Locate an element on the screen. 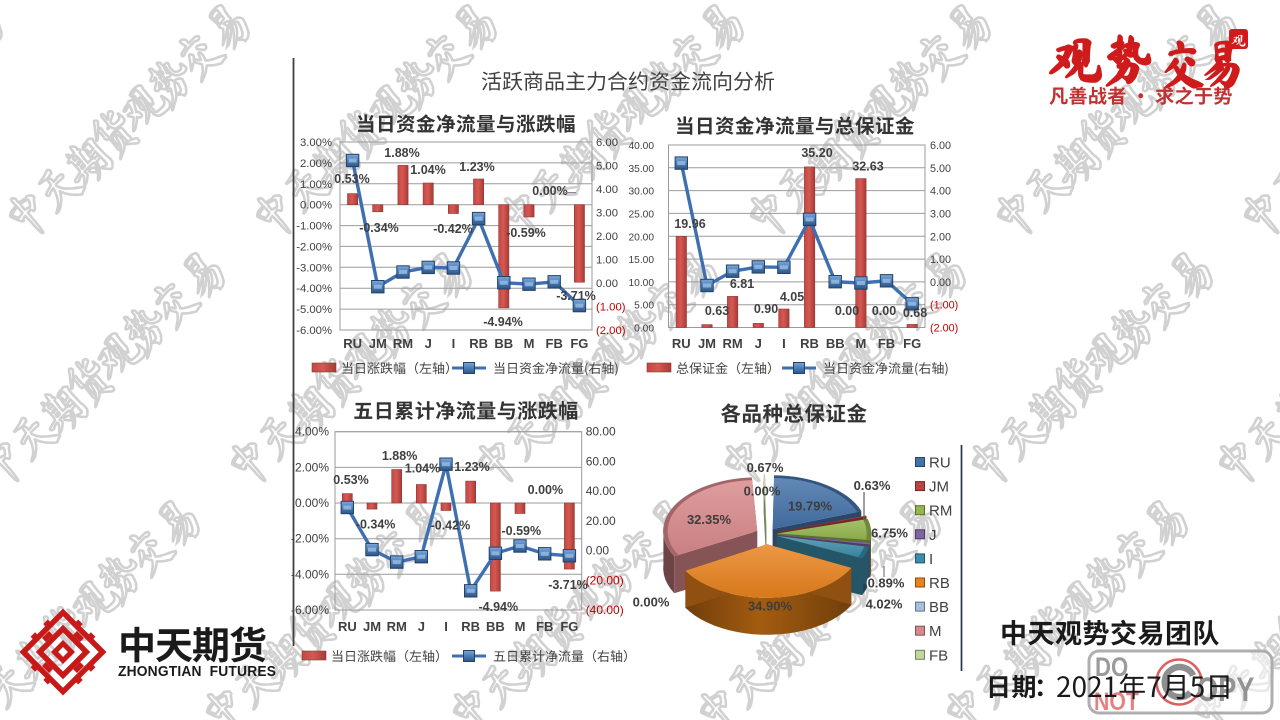 The width and height of the screenshot is (1280, 720). svg-text: 1.00 is located at coordinates (607, 261).